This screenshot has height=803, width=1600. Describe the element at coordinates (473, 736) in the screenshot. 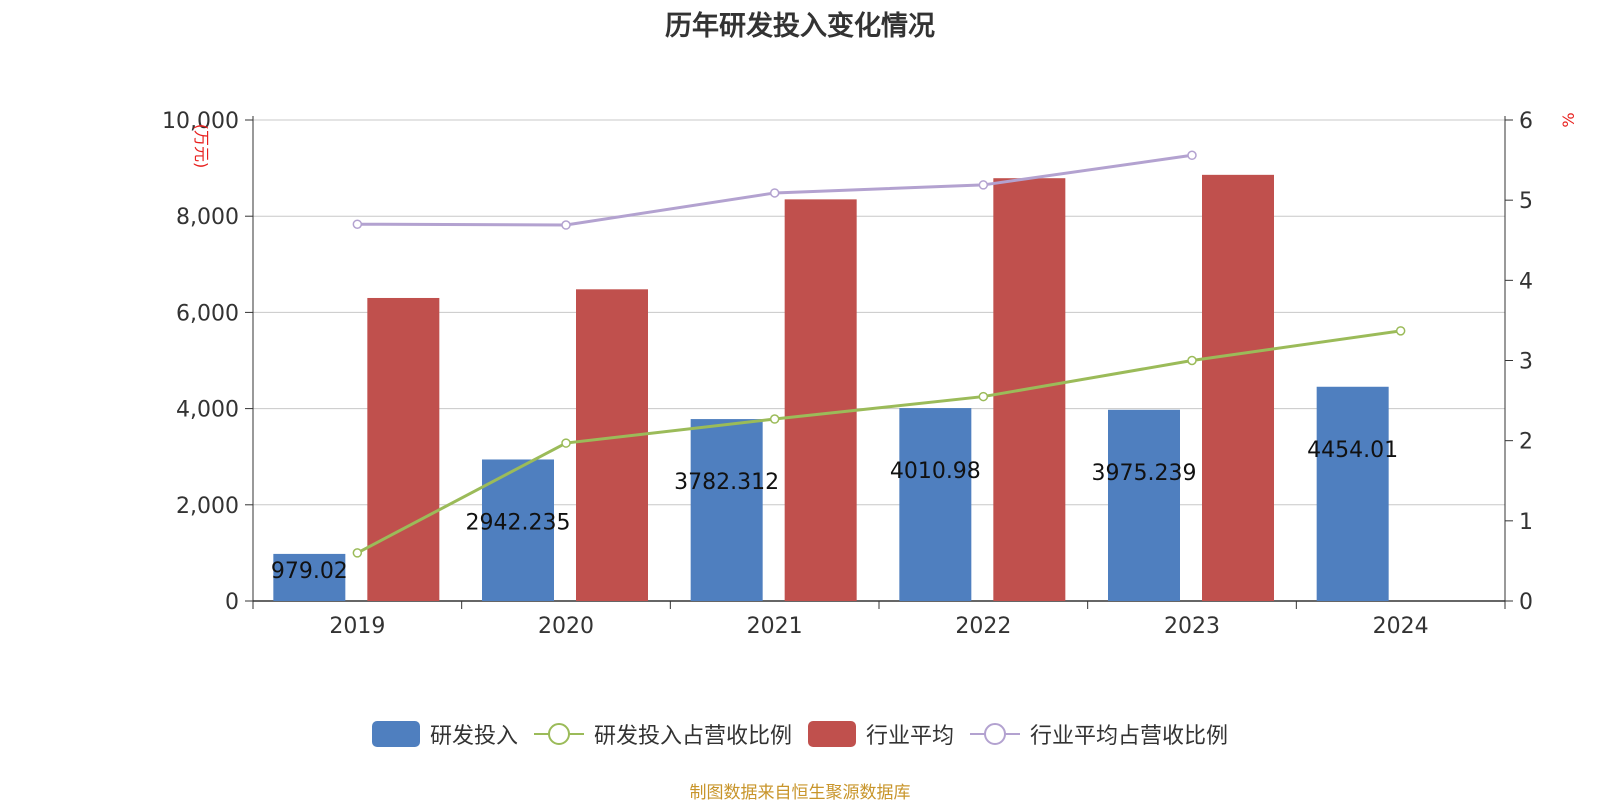

I see `legend-label-rd: 研发投入` at that location.